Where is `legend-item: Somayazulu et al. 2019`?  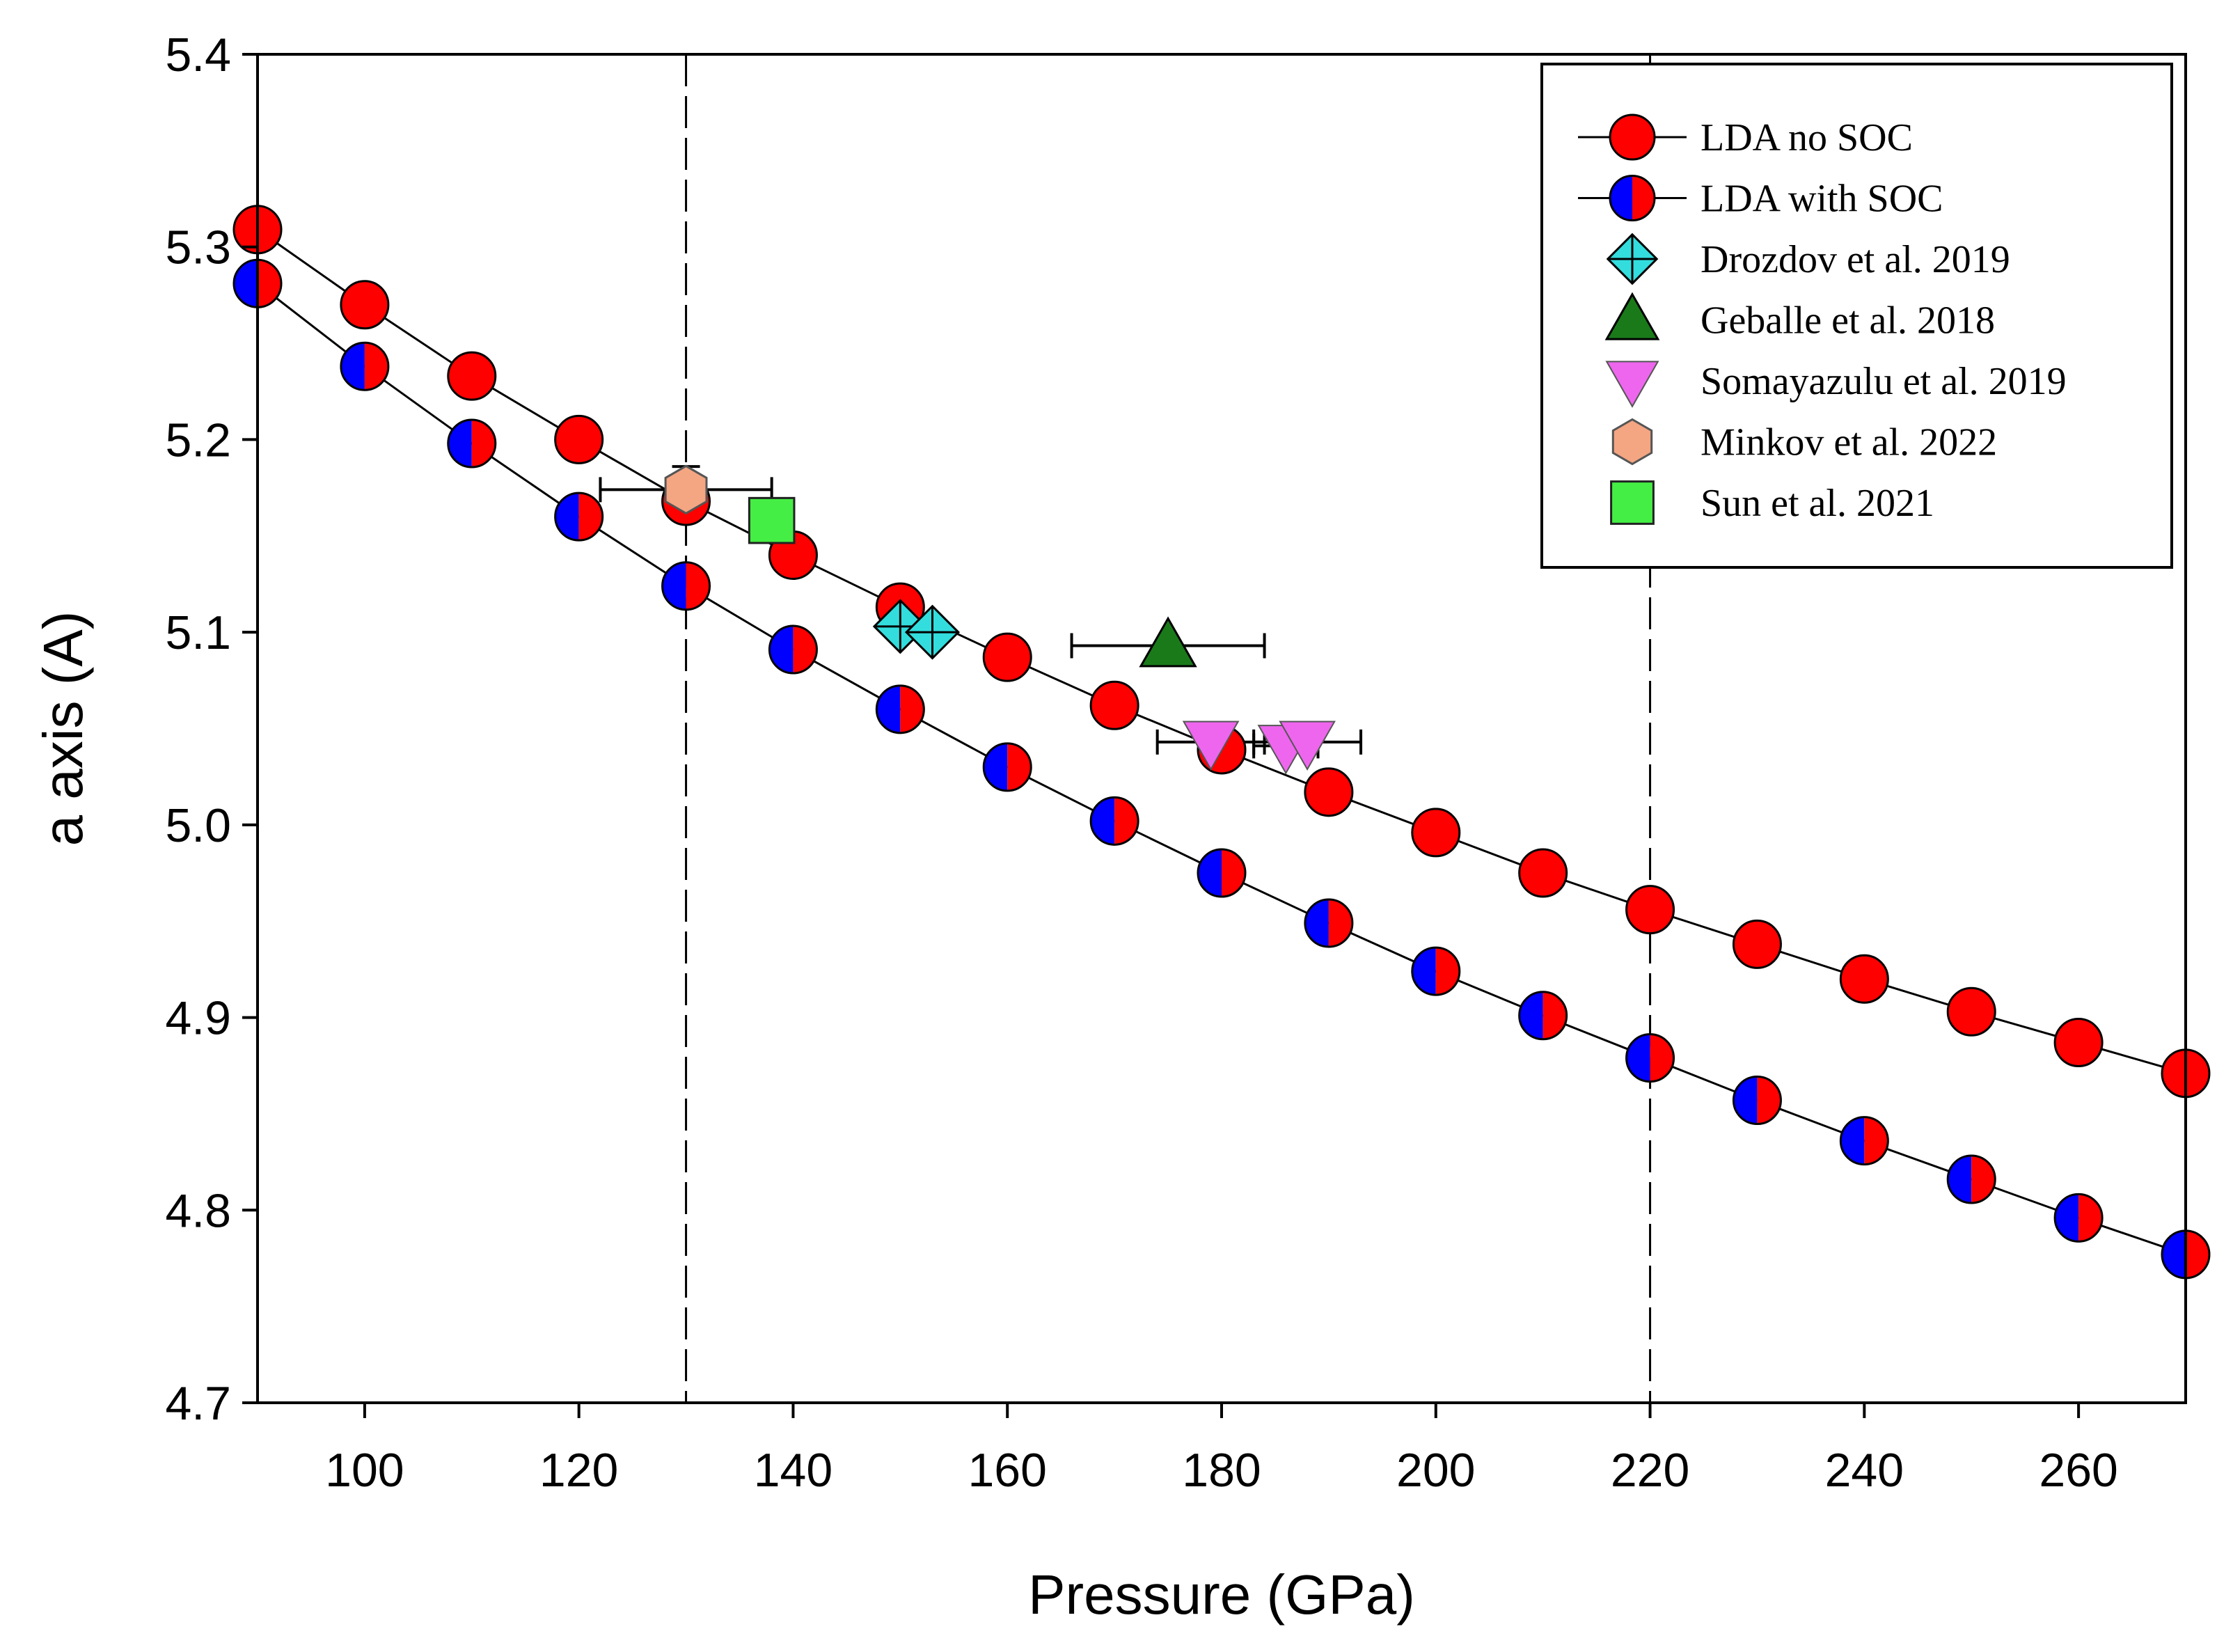 legend-item: Somayazulu et al. 2019 is located at coordinates (1836, 384).